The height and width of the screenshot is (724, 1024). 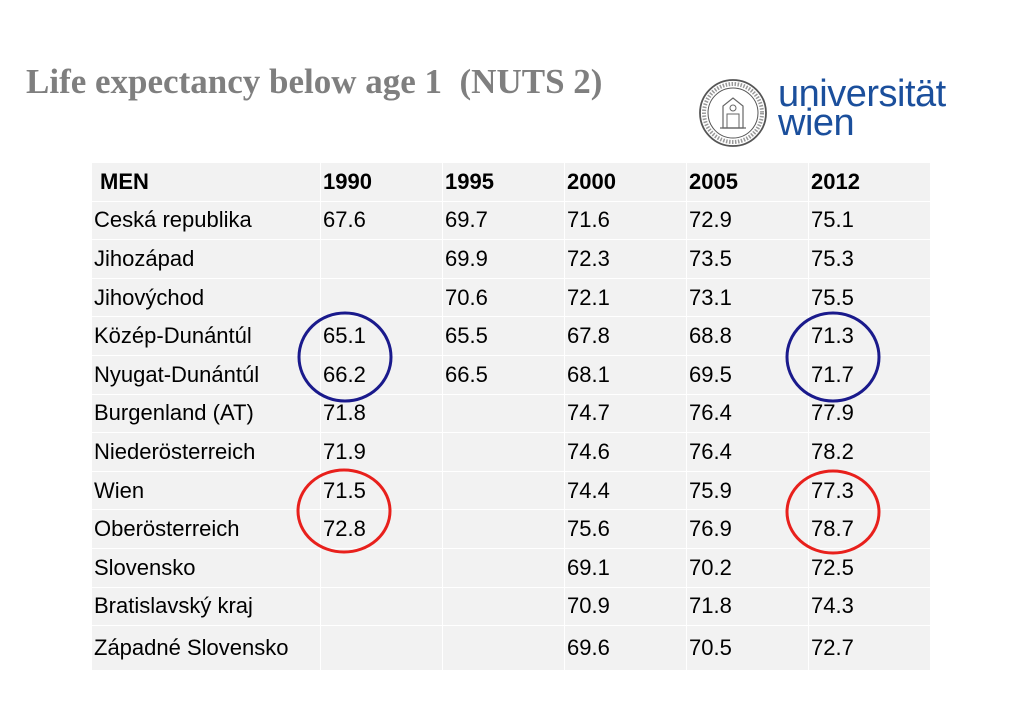 I want to click on value-cell: 72.5, so click(x=869, y=567).